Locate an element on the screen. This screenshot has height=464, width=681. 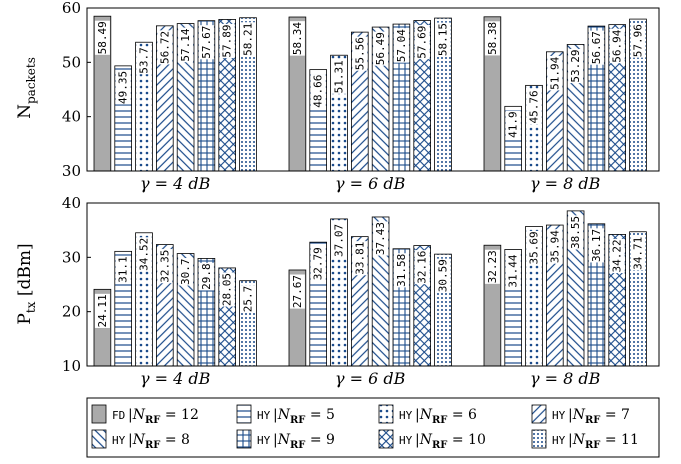
y-ticks: 30 40 50 60 is located at coordinates (76, 90).